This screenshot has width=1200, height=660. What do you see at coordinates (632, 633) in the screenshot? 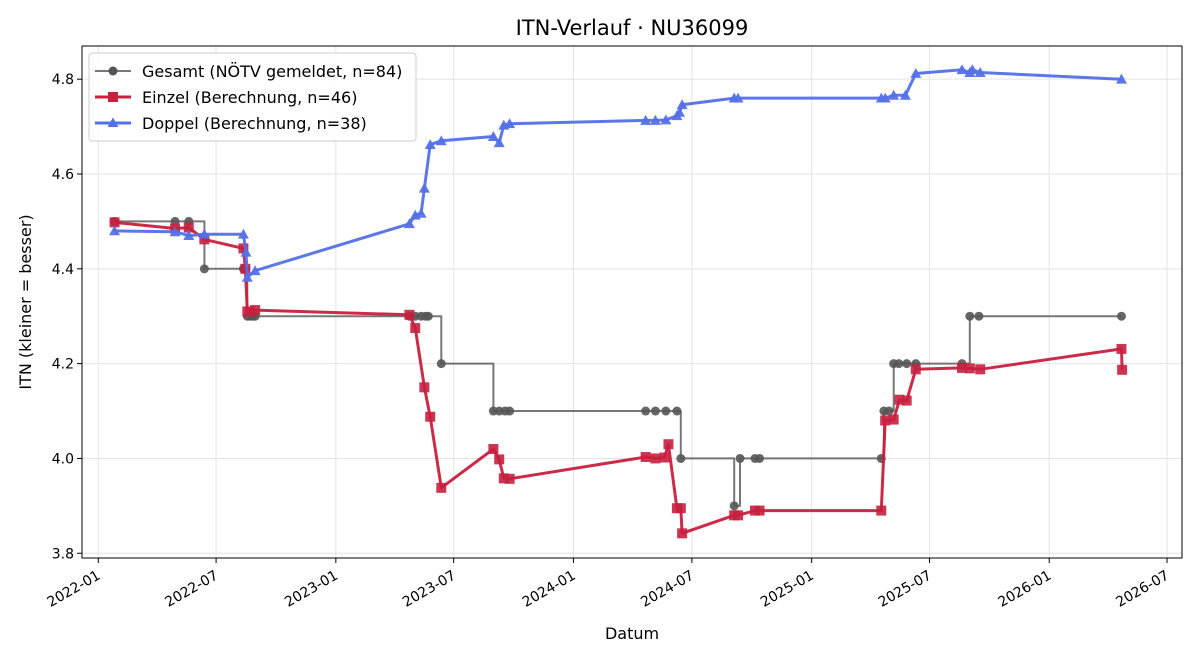
I see `x-axis-label: Datum` at bounding box center [632, 633].